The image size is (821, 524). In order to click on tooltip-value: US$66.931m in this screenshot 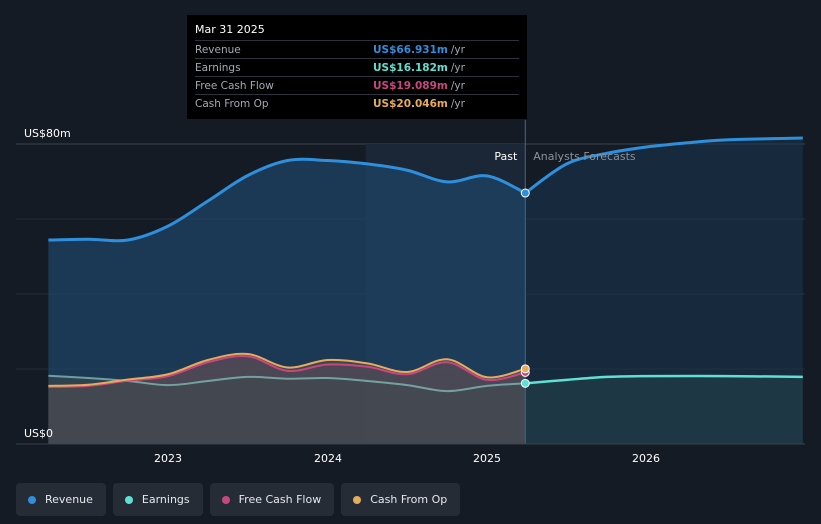, I will do `click(410, 49)`.